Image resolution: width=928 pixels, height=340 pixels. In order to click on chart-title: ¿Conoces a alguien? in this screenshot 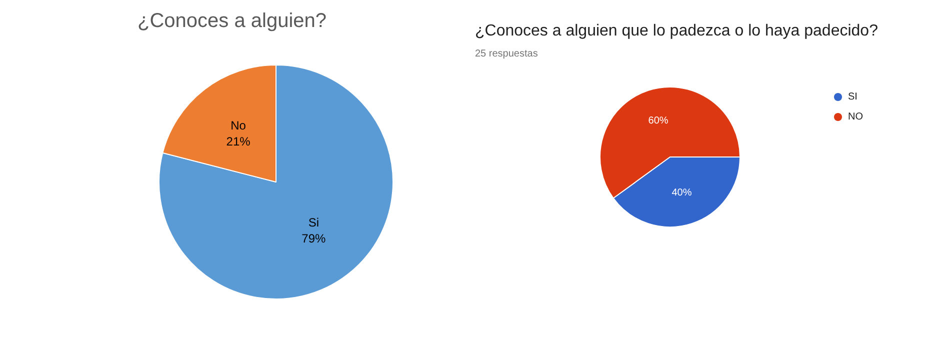, I will do `click(232, 21)`.